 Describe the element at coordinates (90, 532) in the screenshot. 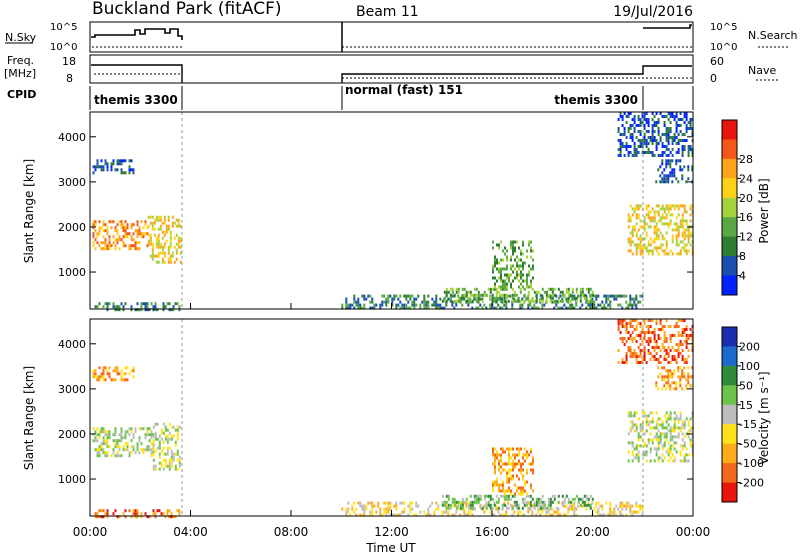

I see `x-tick-label: 00:00` at that location.